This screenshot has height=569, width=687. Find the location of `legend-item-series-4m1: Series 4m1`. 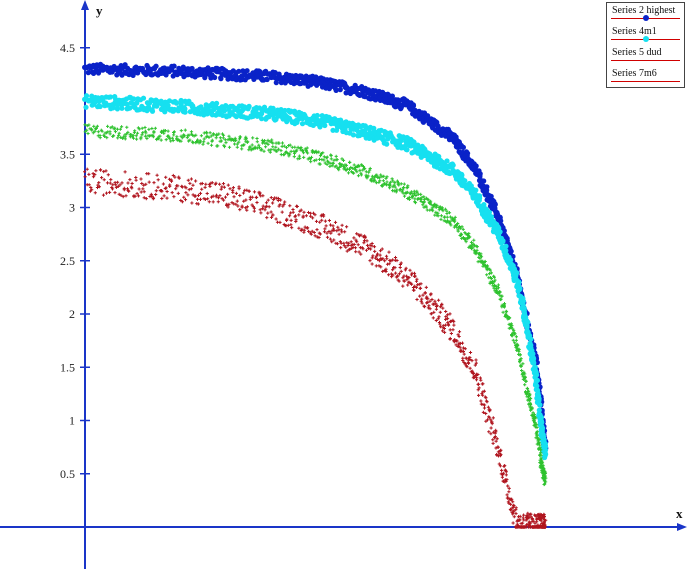

legend-item-series-4m1: Series 4m1 is located at coordinates (645, 34).